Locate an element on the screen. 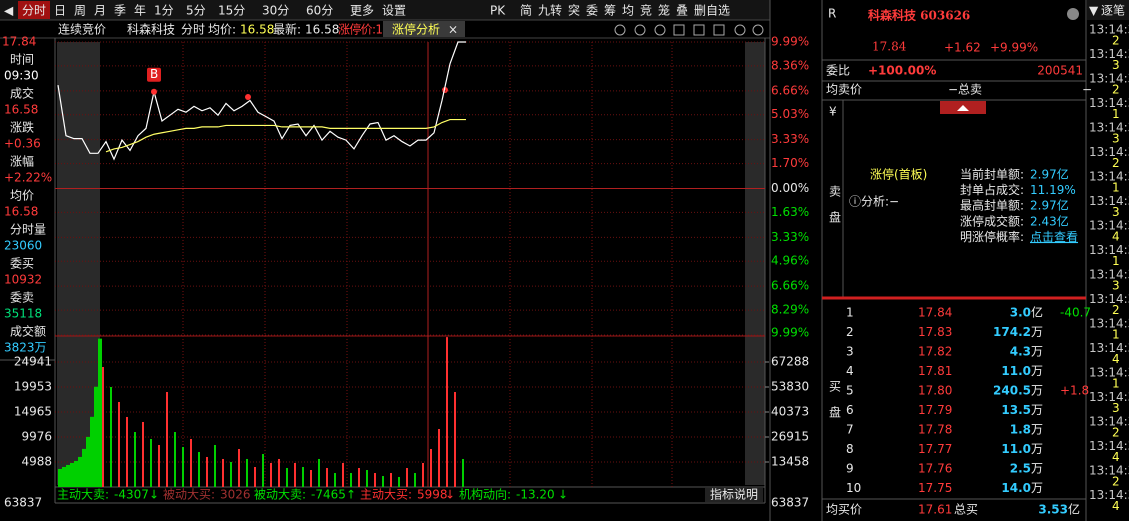  y2-tick-label: 67288 is located at coordinates (790, 362).